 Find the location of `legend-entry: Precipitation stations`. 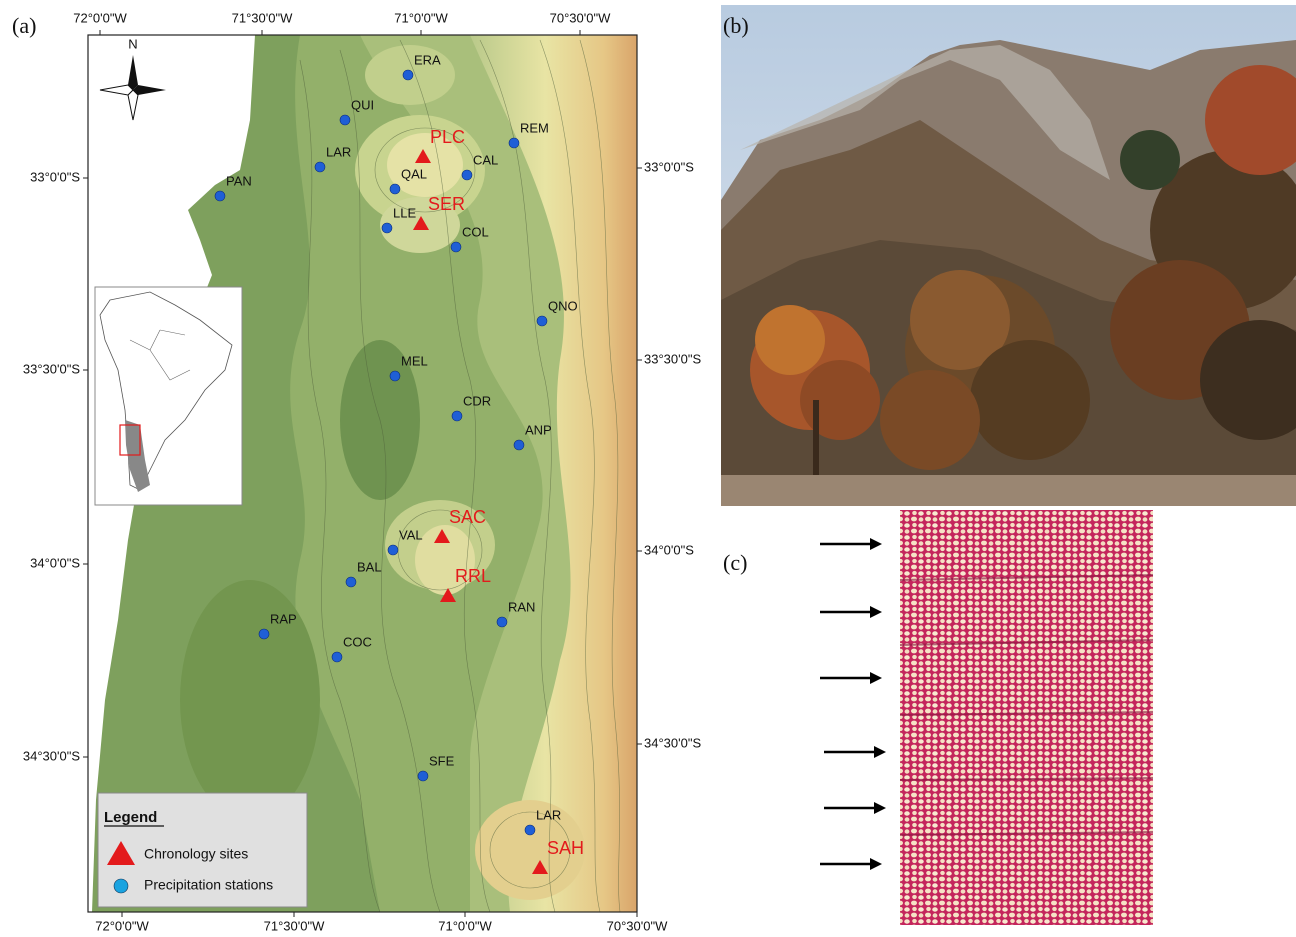

legend-entry: Precipitation stations is located at coordinates (208, 885).